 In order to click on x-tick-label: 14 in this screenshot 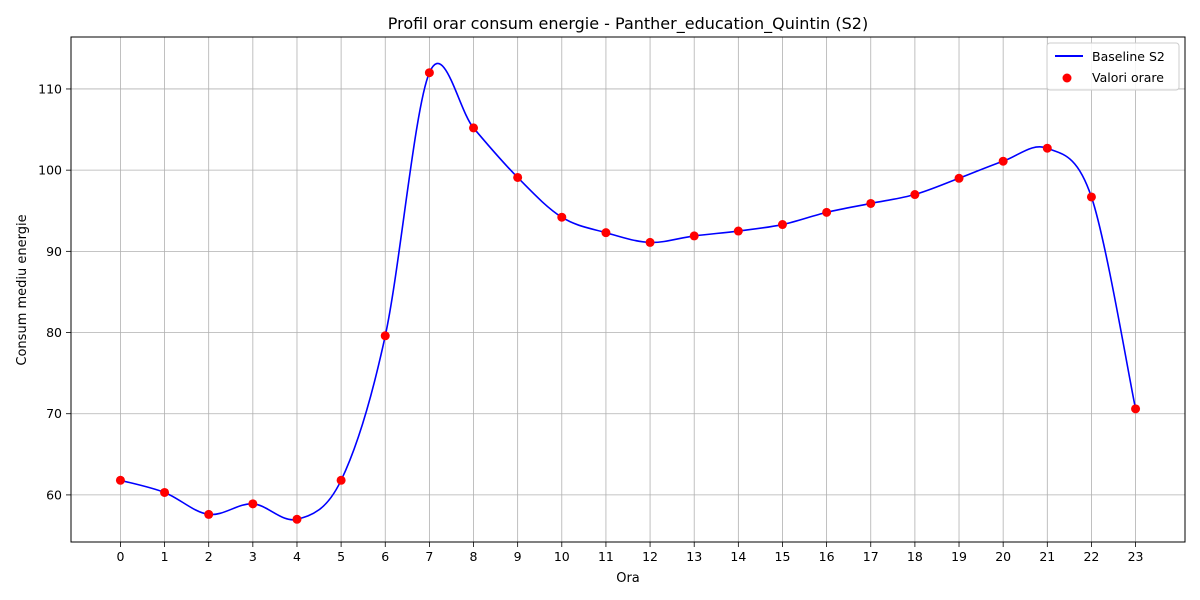, I will do `click(738, 556)`.